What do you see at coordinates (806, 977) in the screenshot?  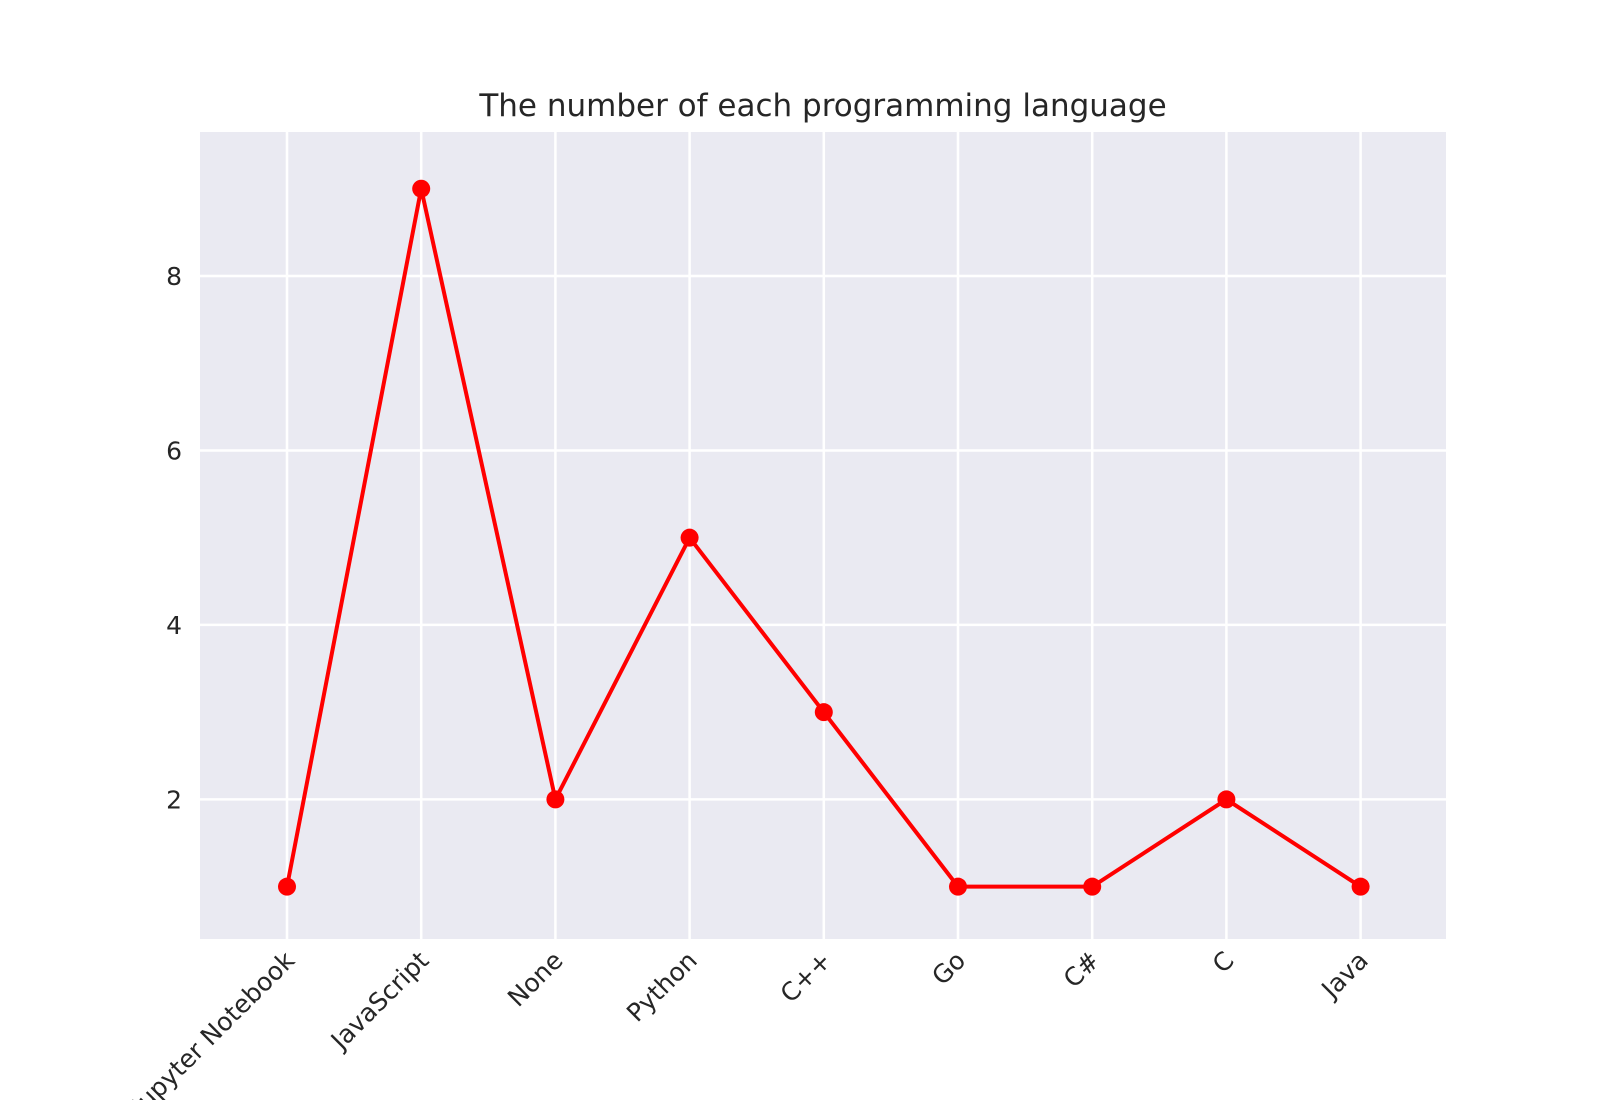 I see `x-tick-label-cplusplus: C++` at bounding box center [806, 977].